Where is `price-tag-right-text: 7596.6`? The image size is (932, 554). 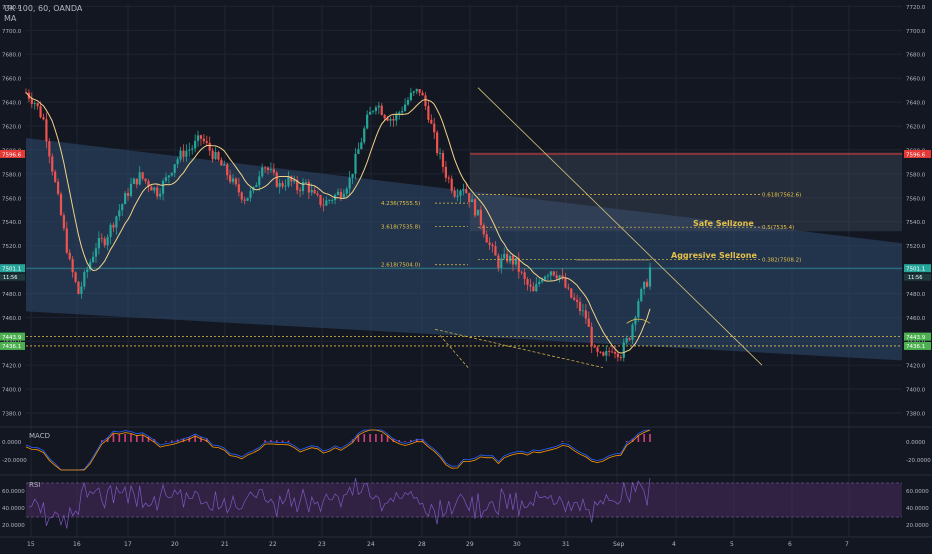 price-tag-right-text: 7596.6 is located at coordinates (916, 155).